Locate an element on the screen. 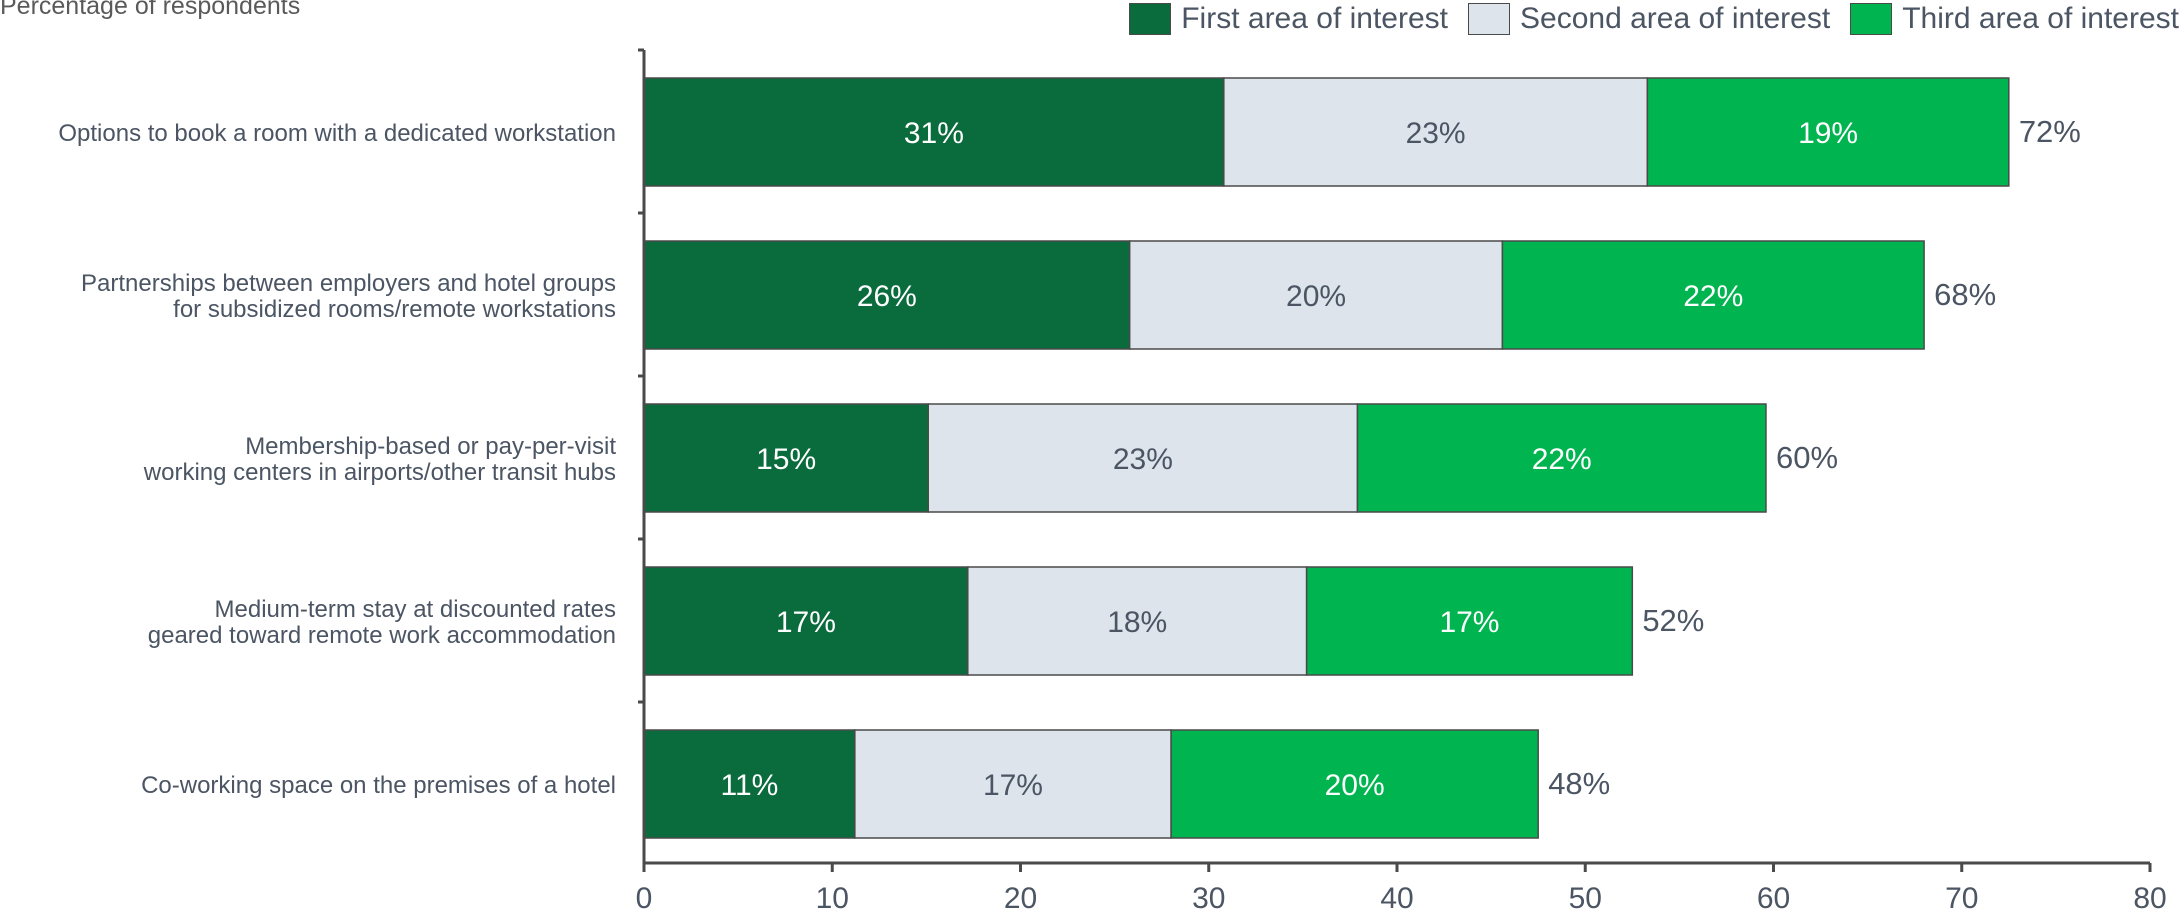 The image size is (2179, 919). bar-value-label: 19% is located at coordinates (1828, 133).